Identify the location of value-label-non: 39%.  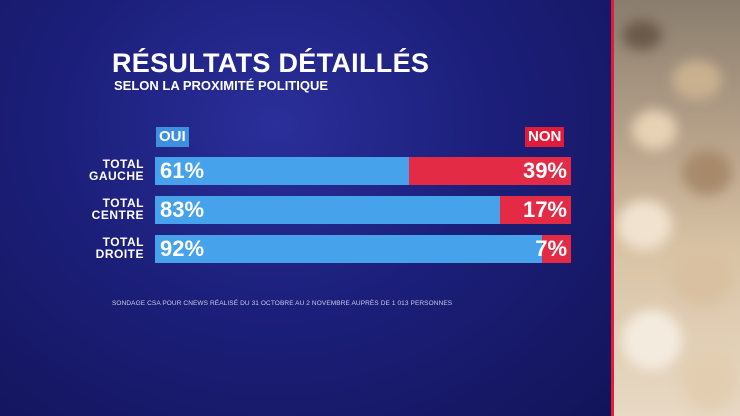
(544, 170).